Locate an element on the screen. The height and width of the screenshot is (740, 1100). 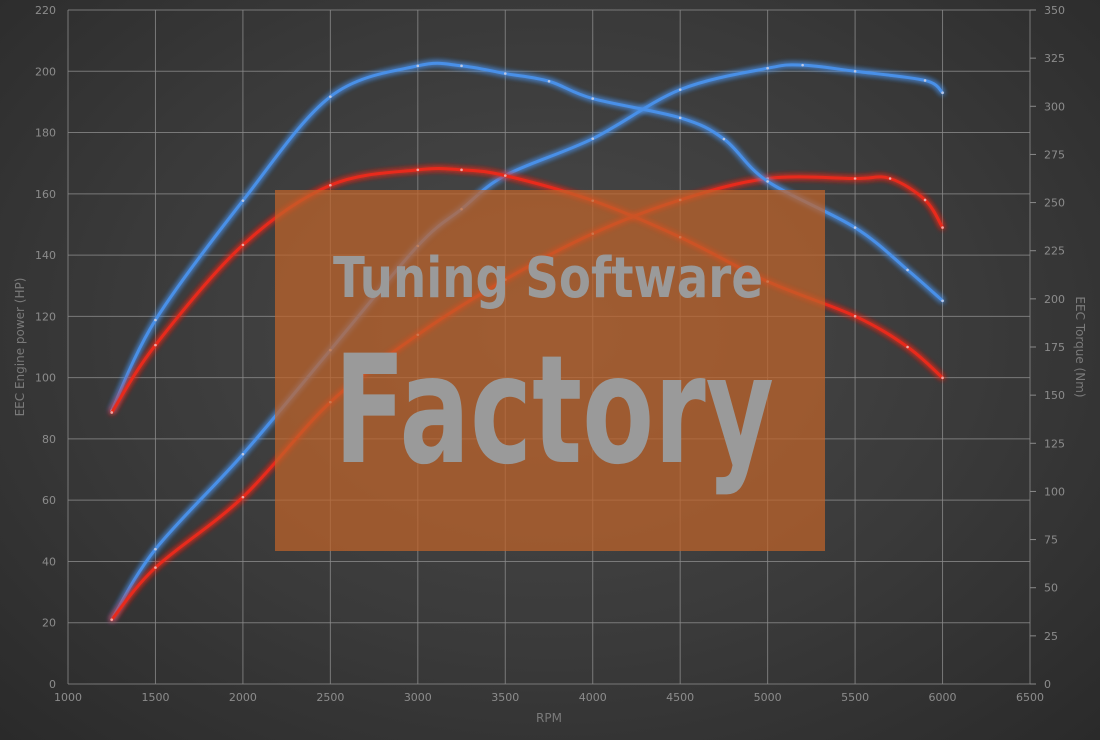
x-tick-label: 4500 is located at coordinates (680, 697).